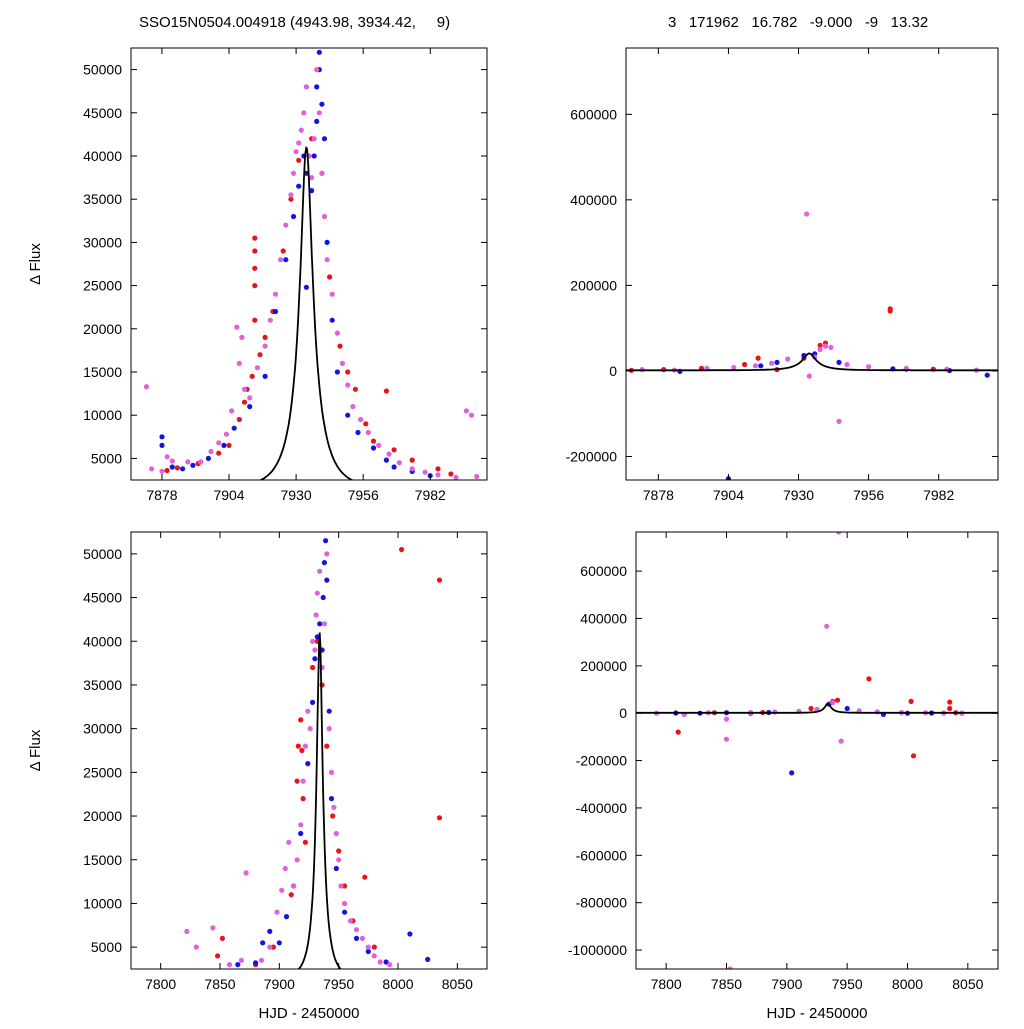 The height and width of the screenshot is (1029, 1024). I want to click on x-tick-label: 8000, so click(397, 984).